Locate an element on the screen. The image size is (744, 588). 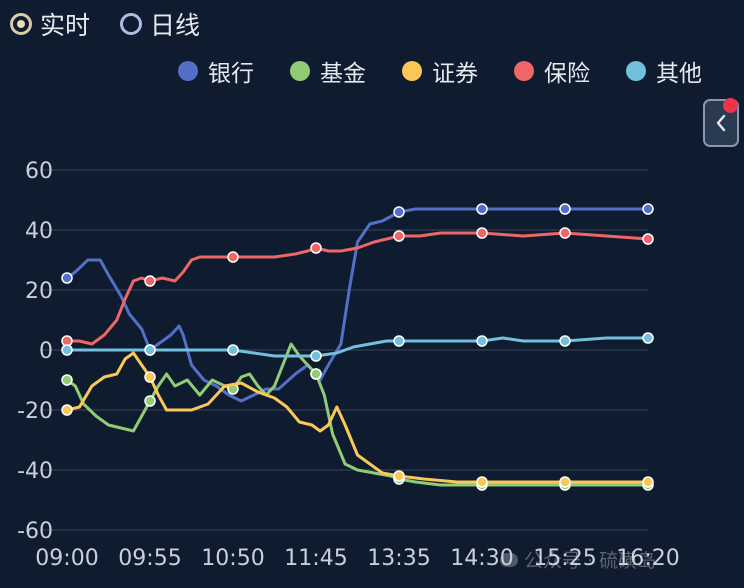
legend-label: 其他 is located at coordinates (679, 74).